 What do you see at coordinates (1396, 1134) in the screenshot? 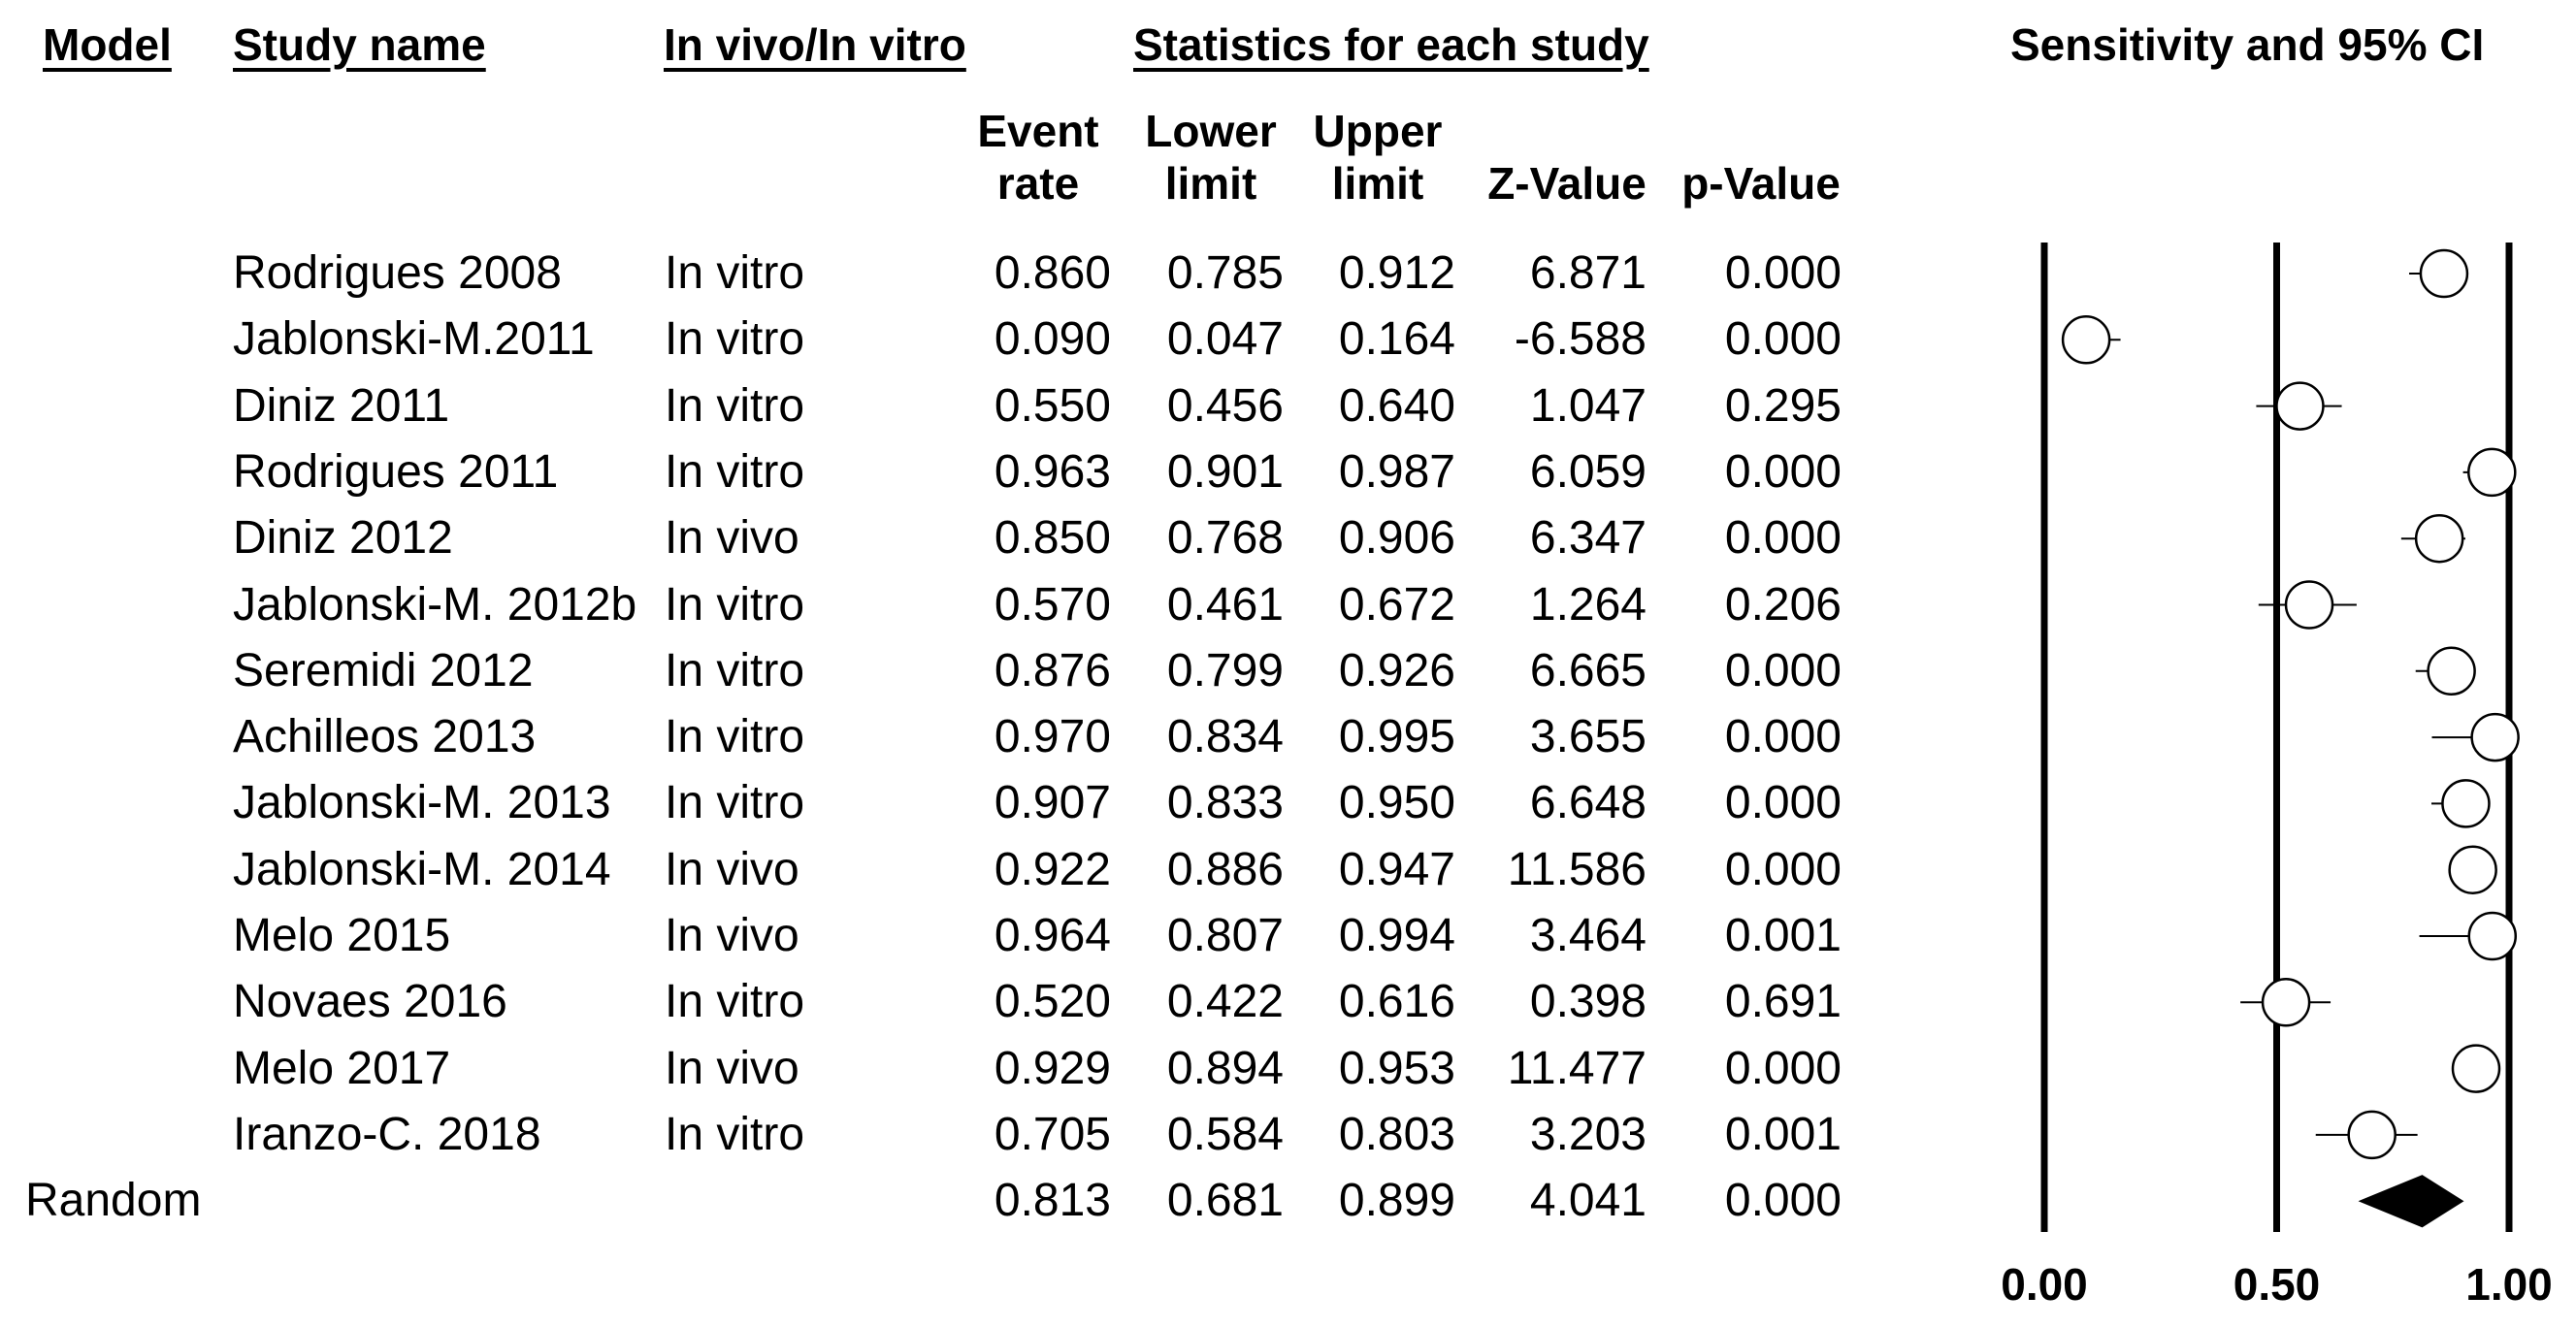
I see `study-upper: 0.803` at bounding box center [1396, 1134].